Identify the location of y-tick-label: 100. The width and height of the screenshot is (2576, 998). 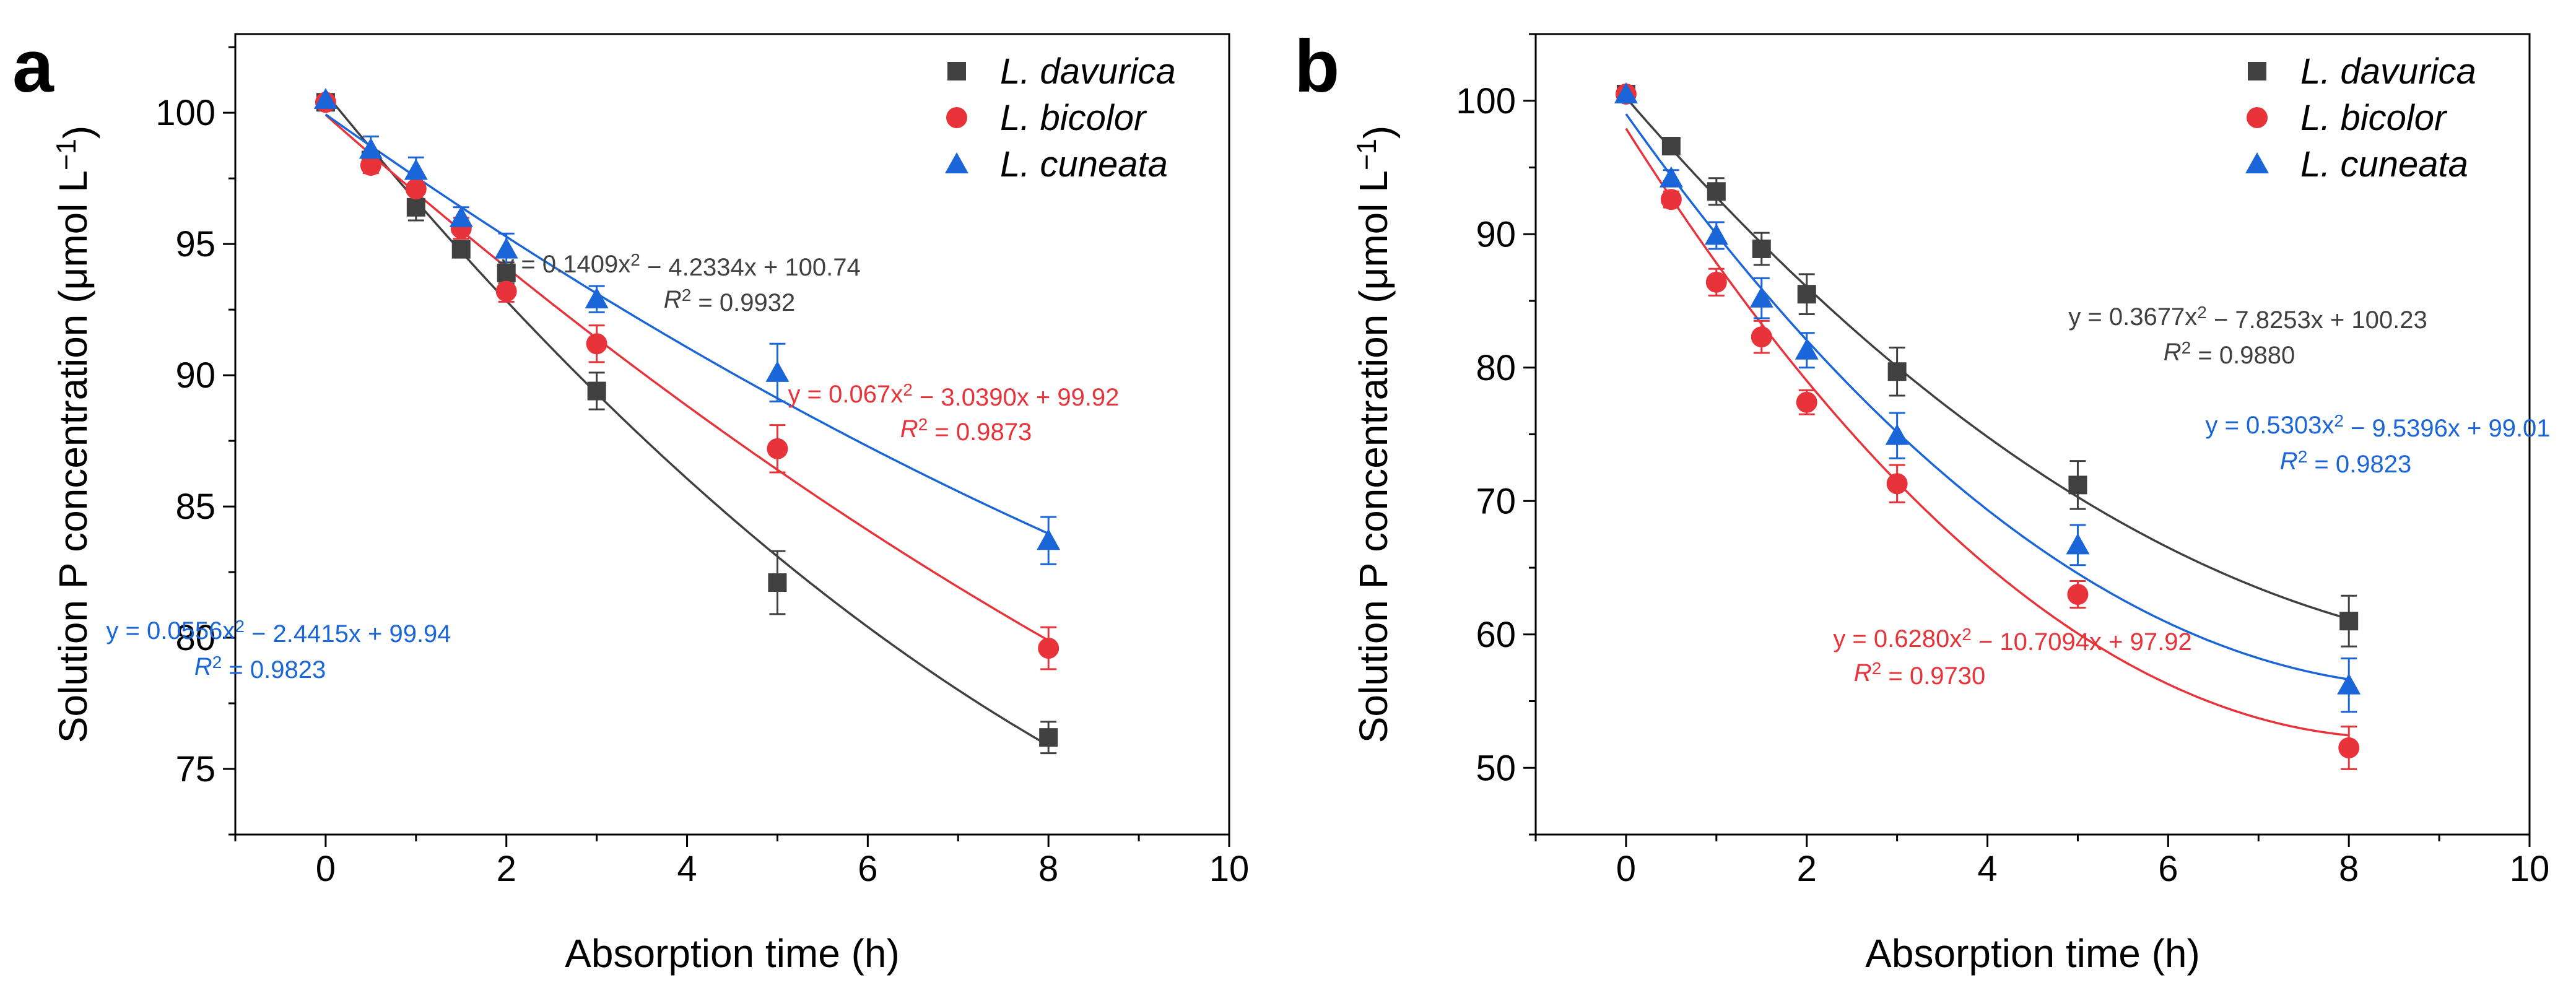
(185, 113).